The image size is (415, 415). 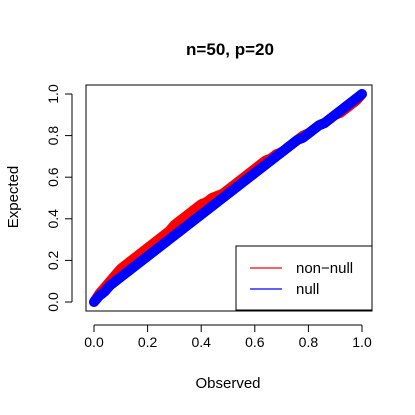 What do you see at coordinates (53, 260) in the screenshot?
I see `y-tick-label: 0.2` at bounding box center [53, 260].